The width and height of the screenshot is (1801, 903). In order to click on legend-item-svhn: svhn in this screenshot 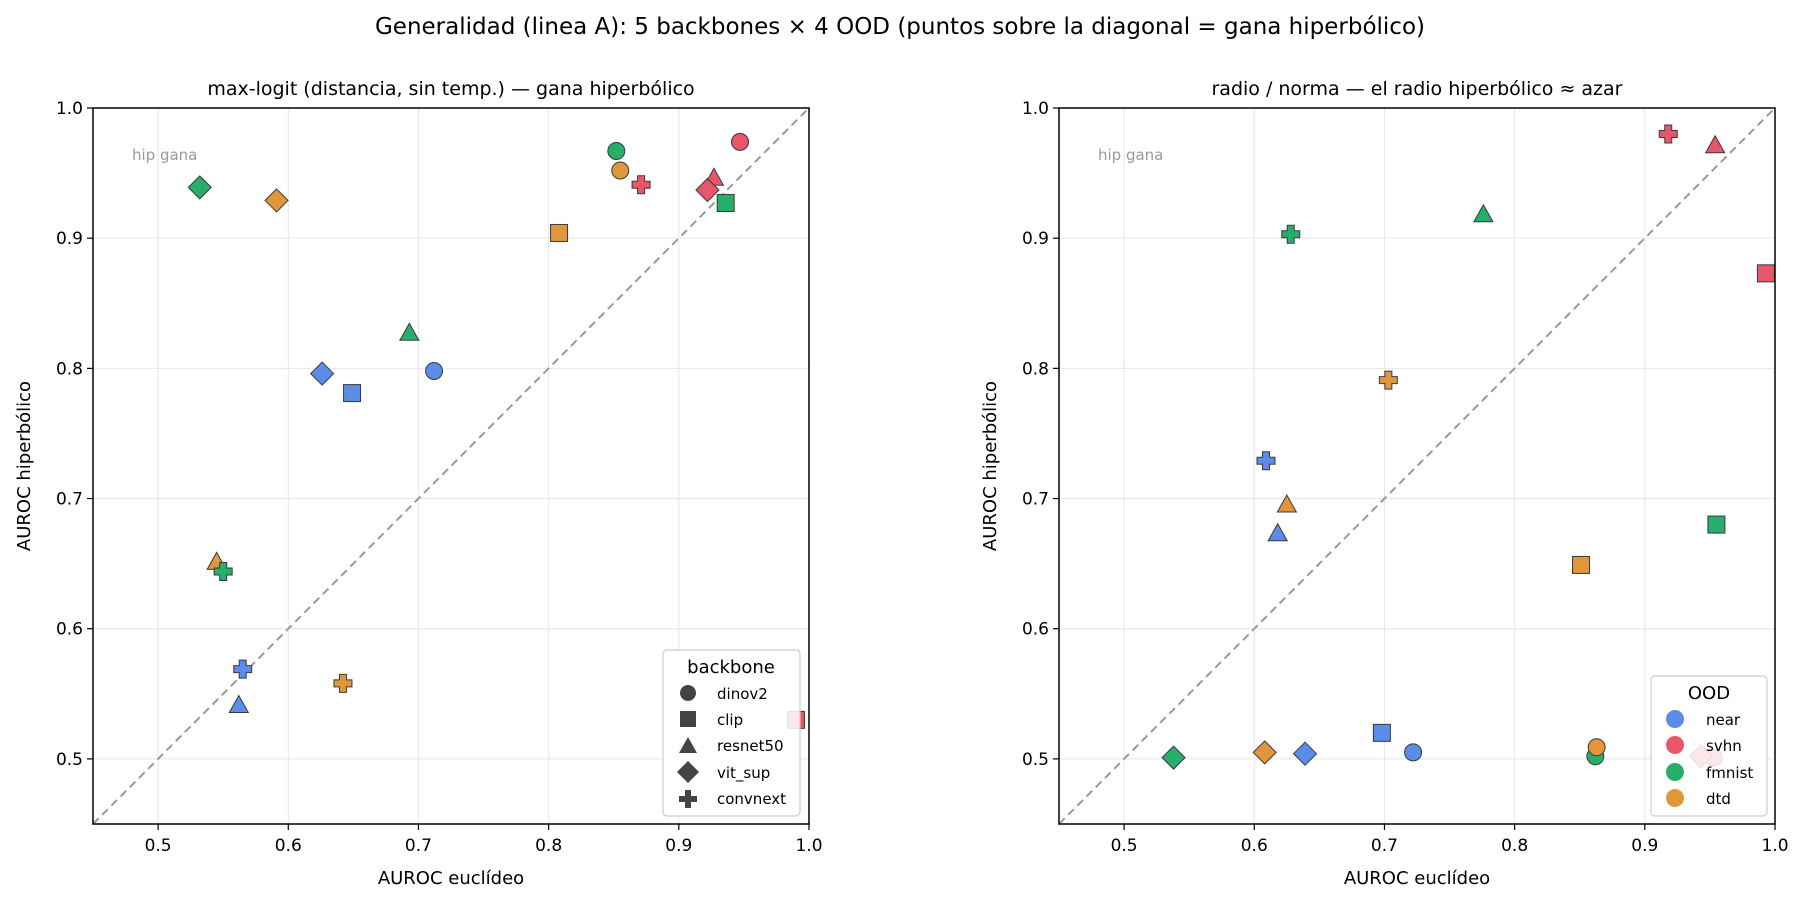, I will do `click(1704, 745)`.